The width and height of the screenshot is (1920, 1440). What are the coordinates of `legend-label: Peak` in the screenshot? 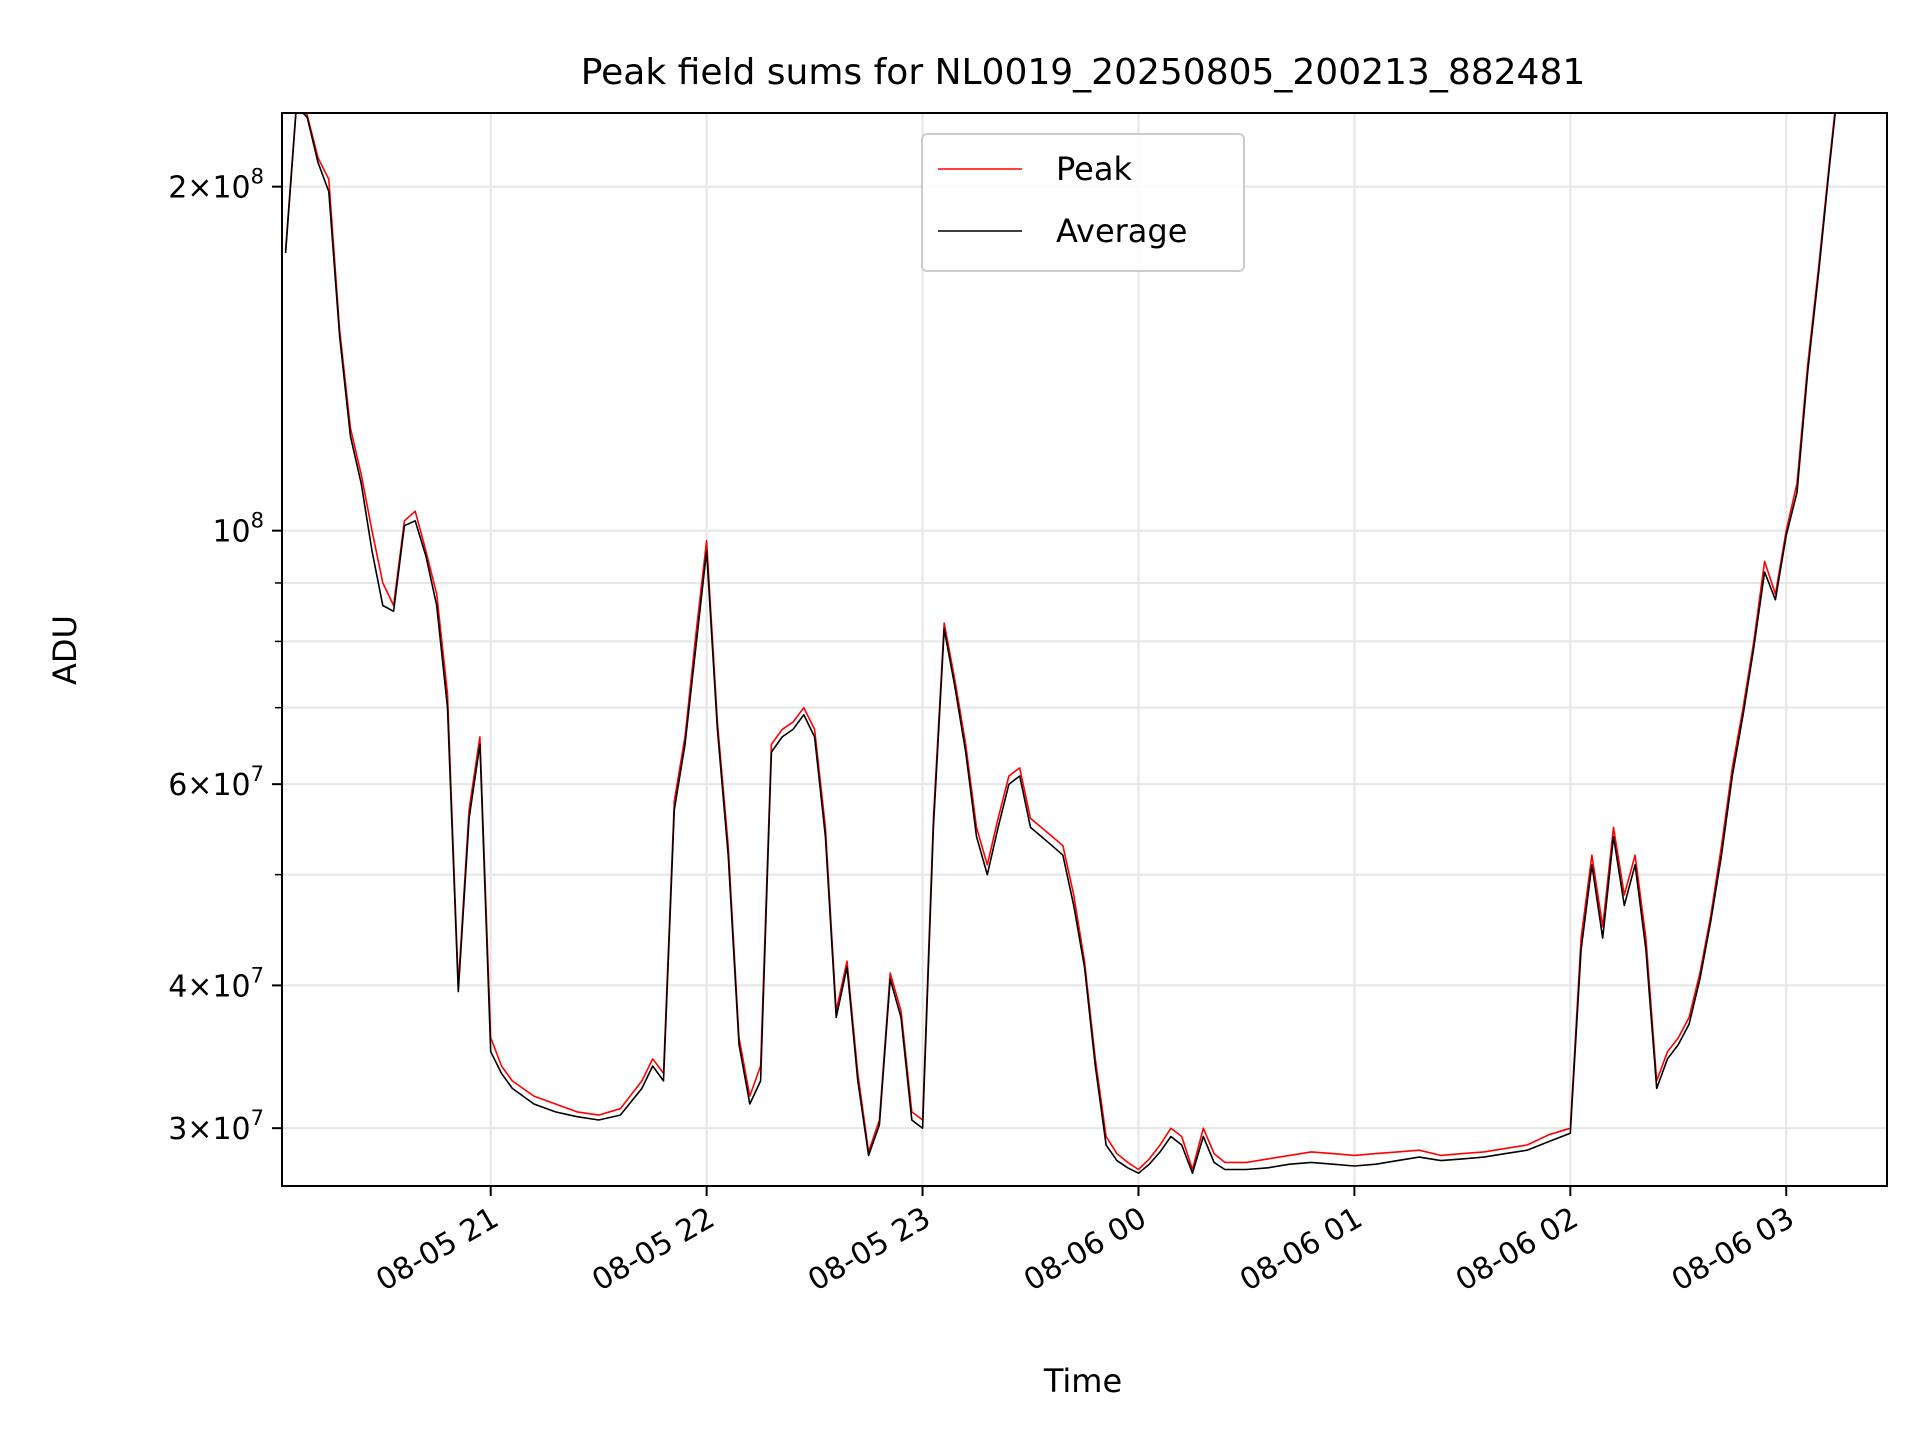 It's located at (1094, 169).